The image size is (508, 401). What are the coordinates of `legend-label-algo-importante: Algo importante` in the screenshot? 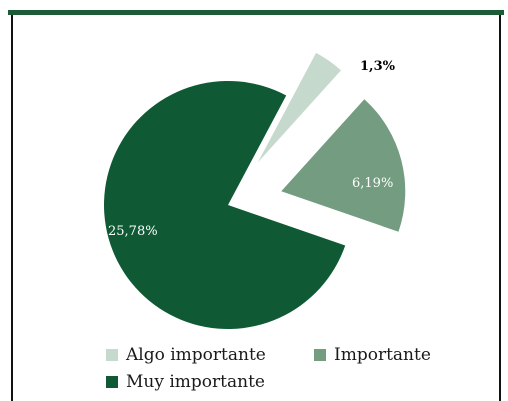 It's located at (196, 355).